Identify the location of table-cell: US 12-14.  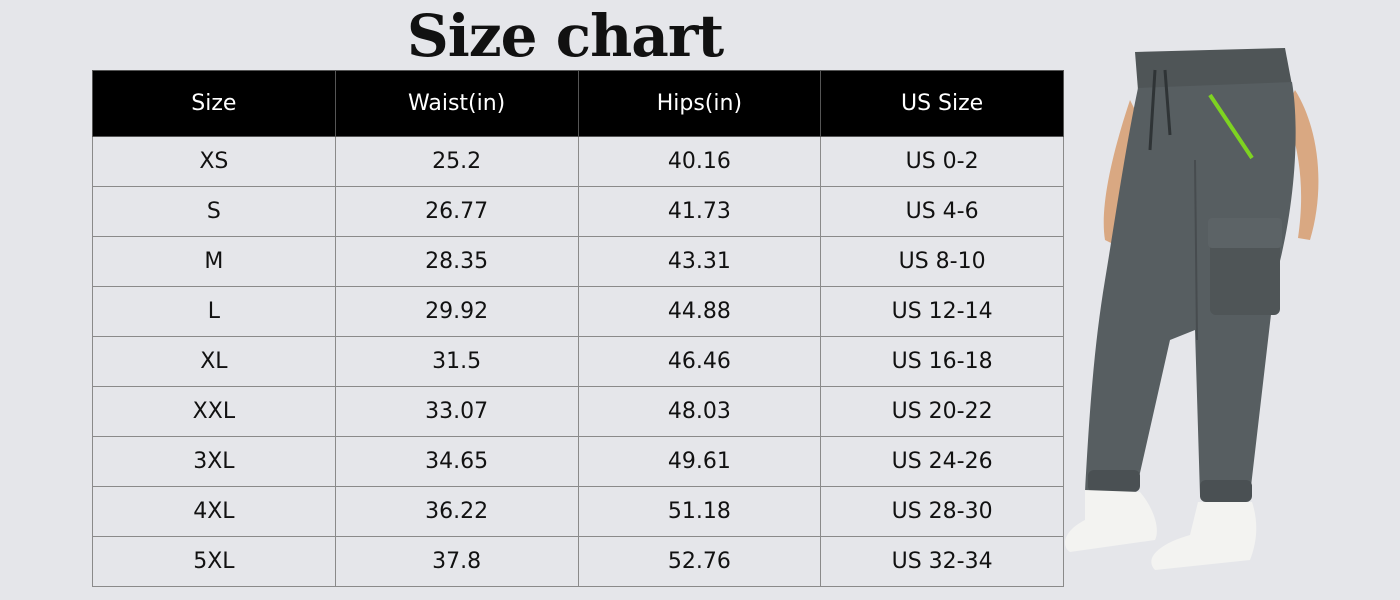
(942, 311).